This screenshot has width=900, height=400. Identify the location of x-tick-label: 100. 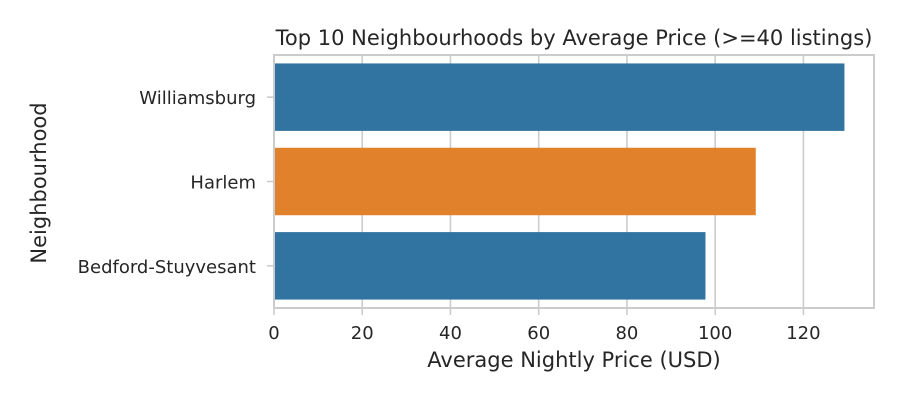
(715, 333).